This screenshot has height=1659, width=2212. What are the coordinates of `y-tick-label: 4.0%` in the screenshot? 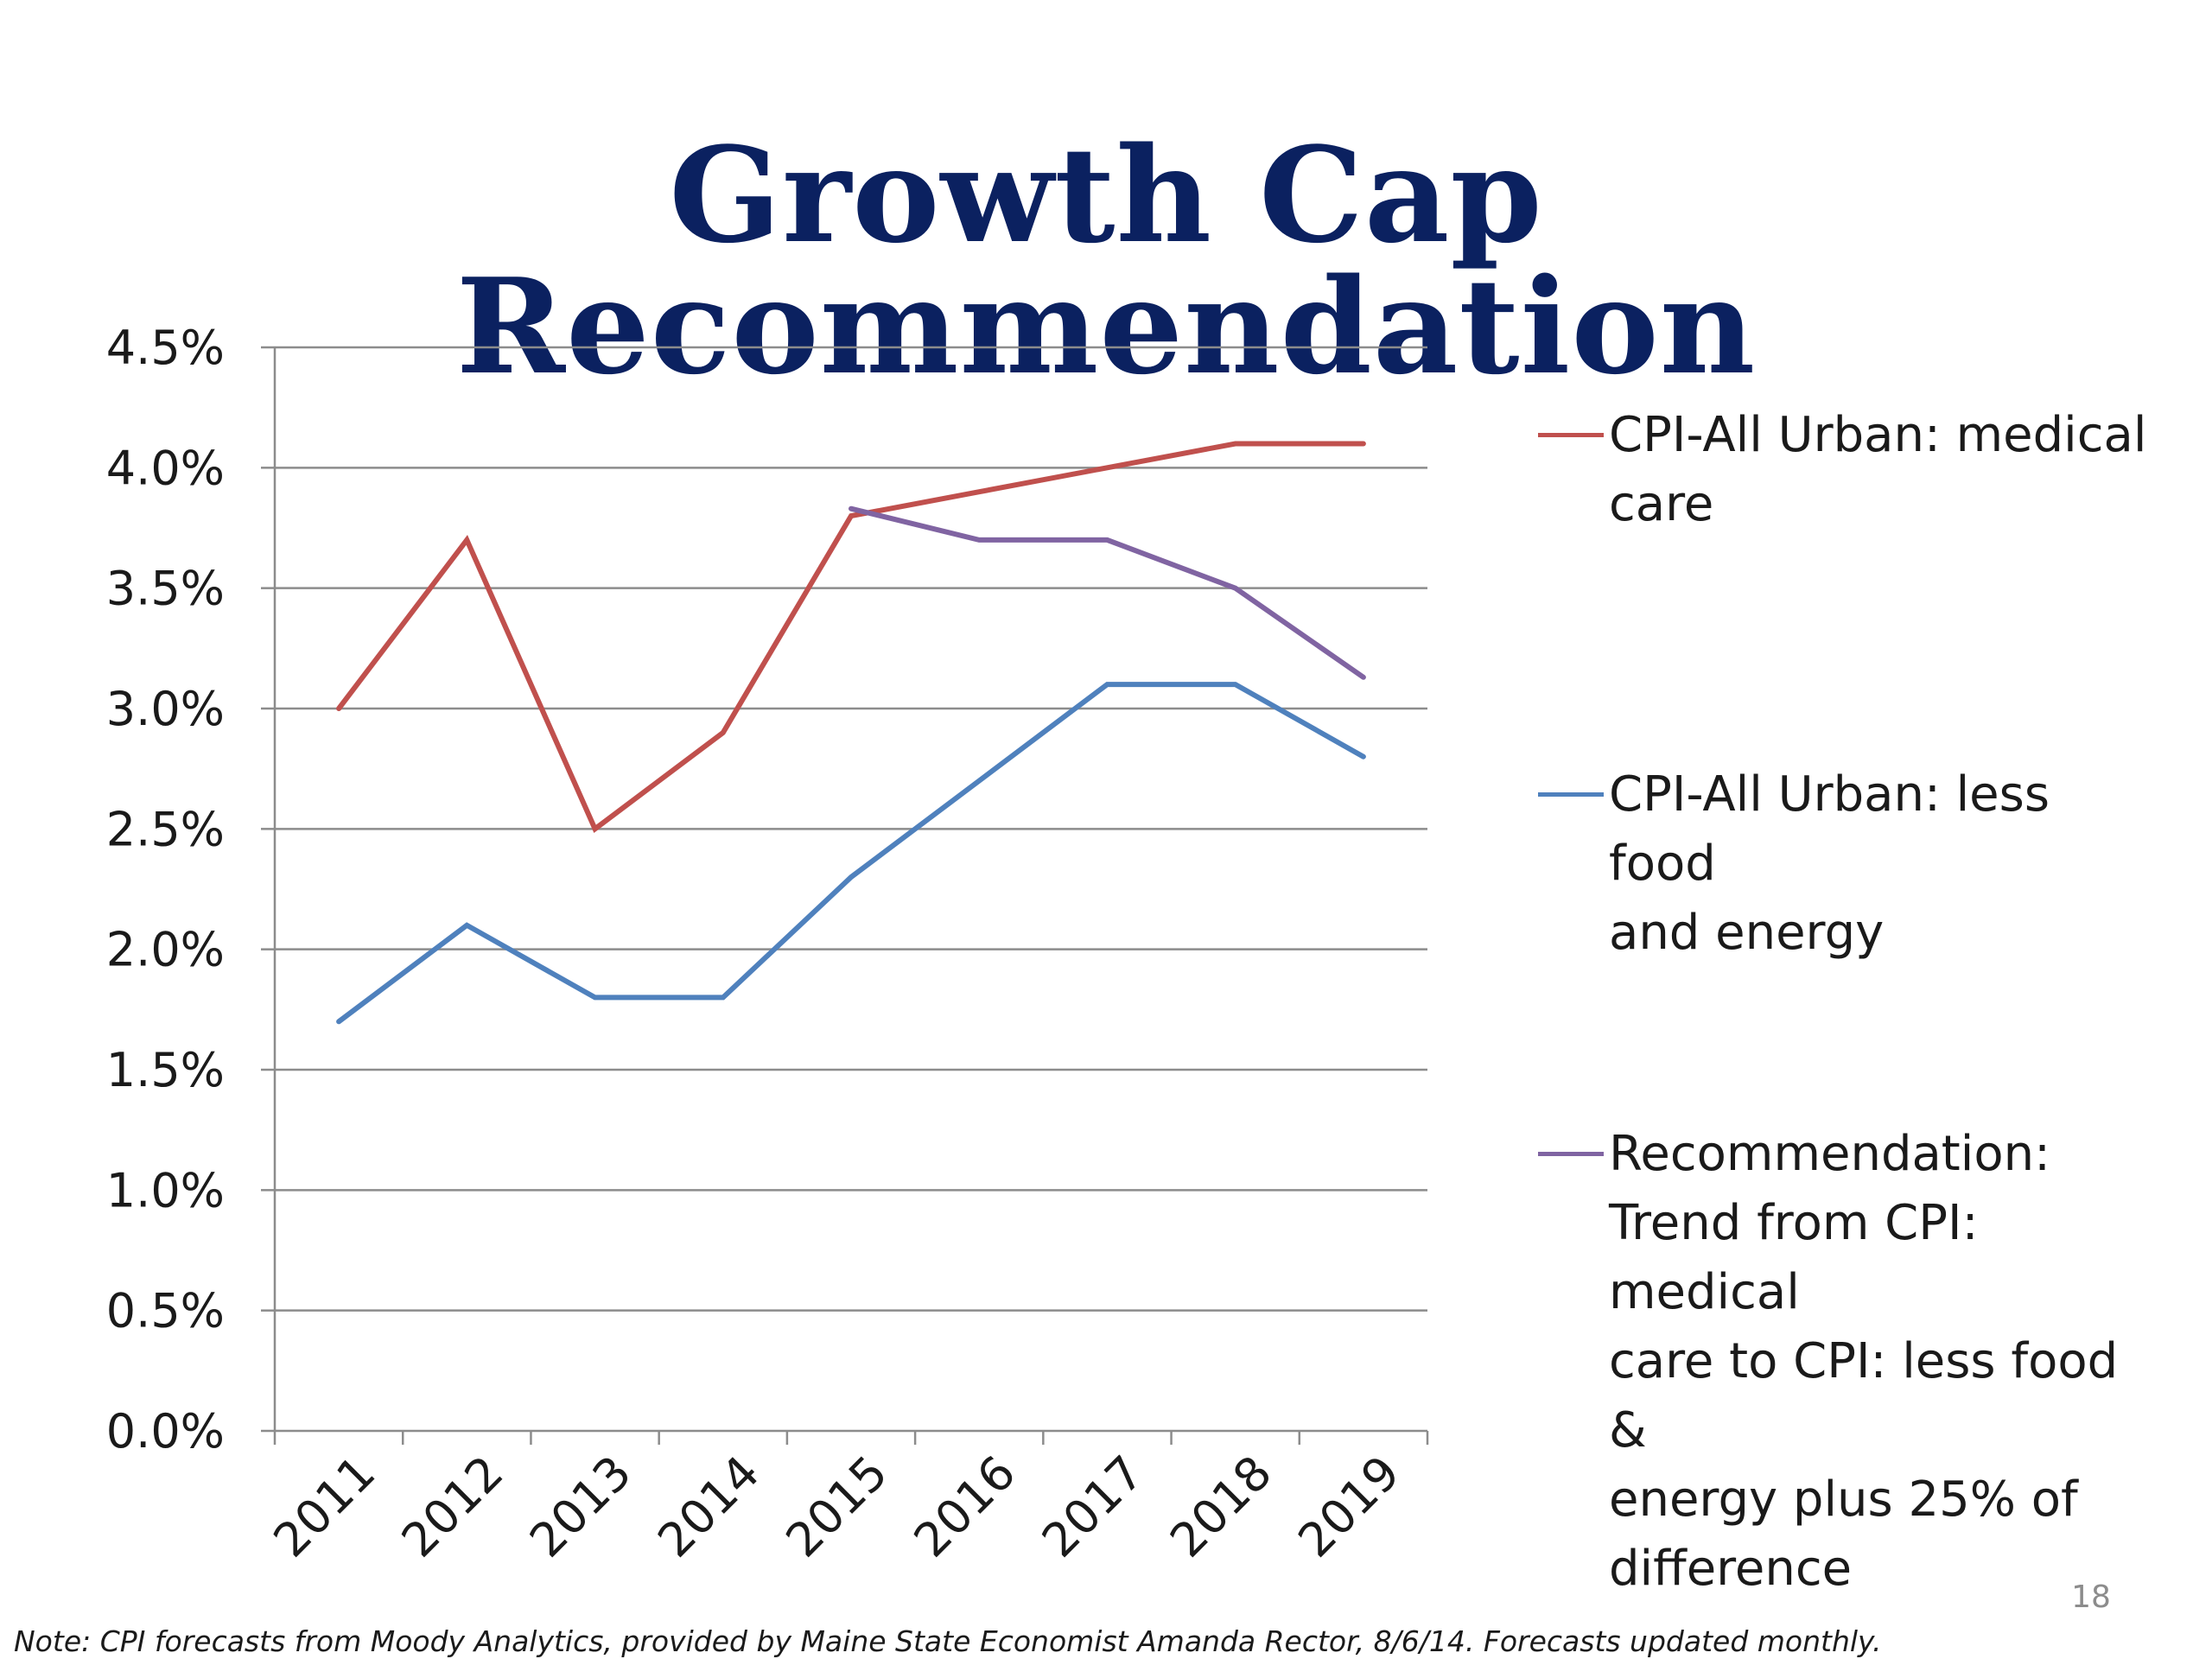 It's located at (165, 468).